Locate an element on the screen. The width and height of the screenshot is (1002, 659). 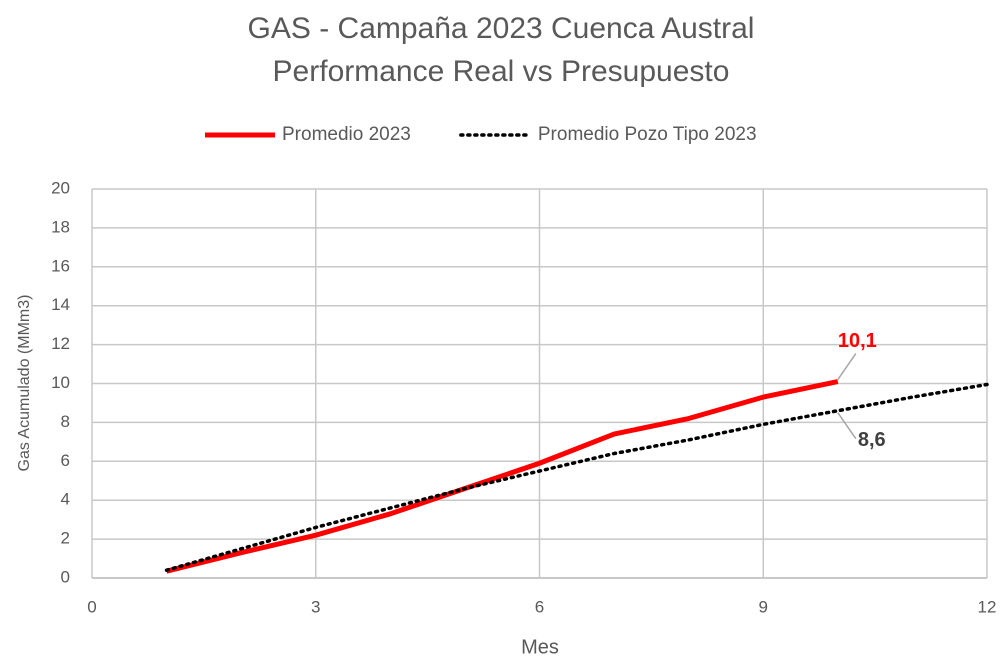
x-tick-label: 9 is located at coordinates (763, 606).